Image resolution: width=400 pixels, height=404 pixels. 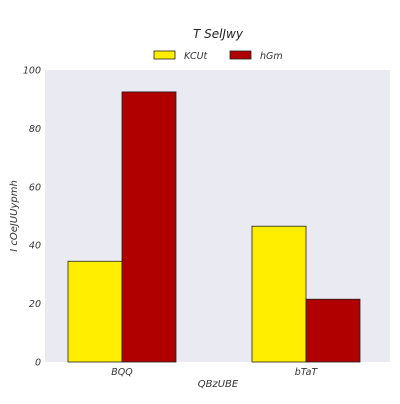 What do you see at coordinates (240, 55) in the screenshot?
I see `legend-swatch-hGm` at bounding box center [240, 55].